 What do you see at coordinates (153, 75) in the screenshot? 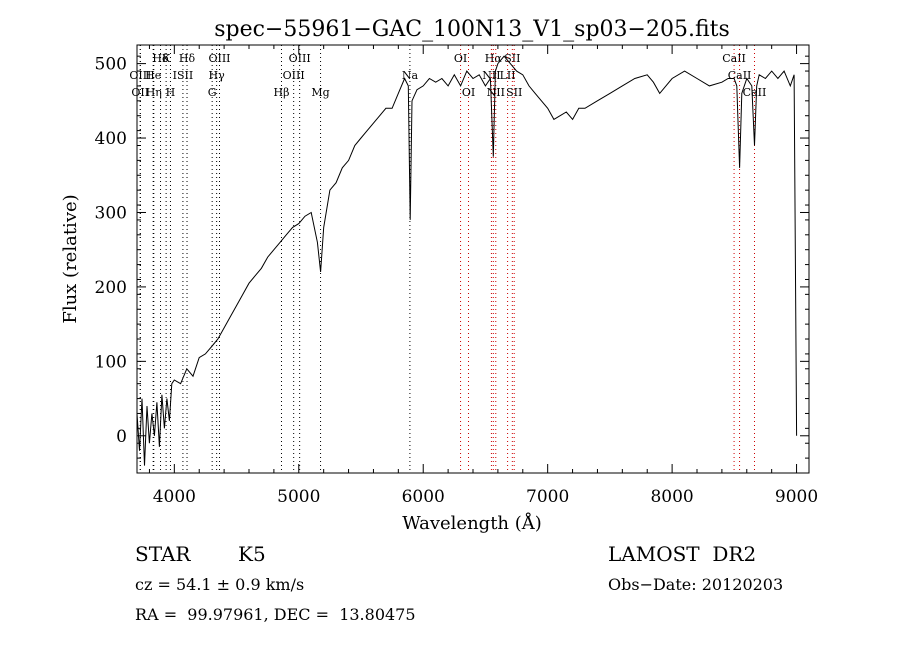
I see `spectral-line-label: He` at bounding box center [153, 75].